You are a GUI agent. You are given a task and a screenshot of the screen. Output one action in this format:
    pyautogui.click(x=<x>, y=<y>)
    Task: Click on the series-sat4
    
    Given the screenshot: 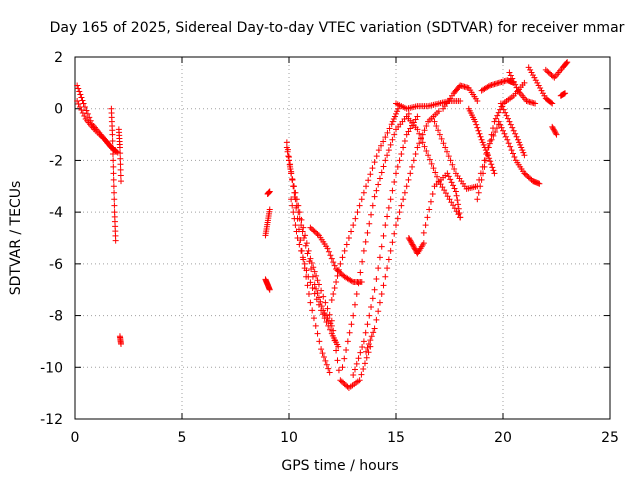 What is the action you would take?
    pyautogui.click(x=120, y=155)
    